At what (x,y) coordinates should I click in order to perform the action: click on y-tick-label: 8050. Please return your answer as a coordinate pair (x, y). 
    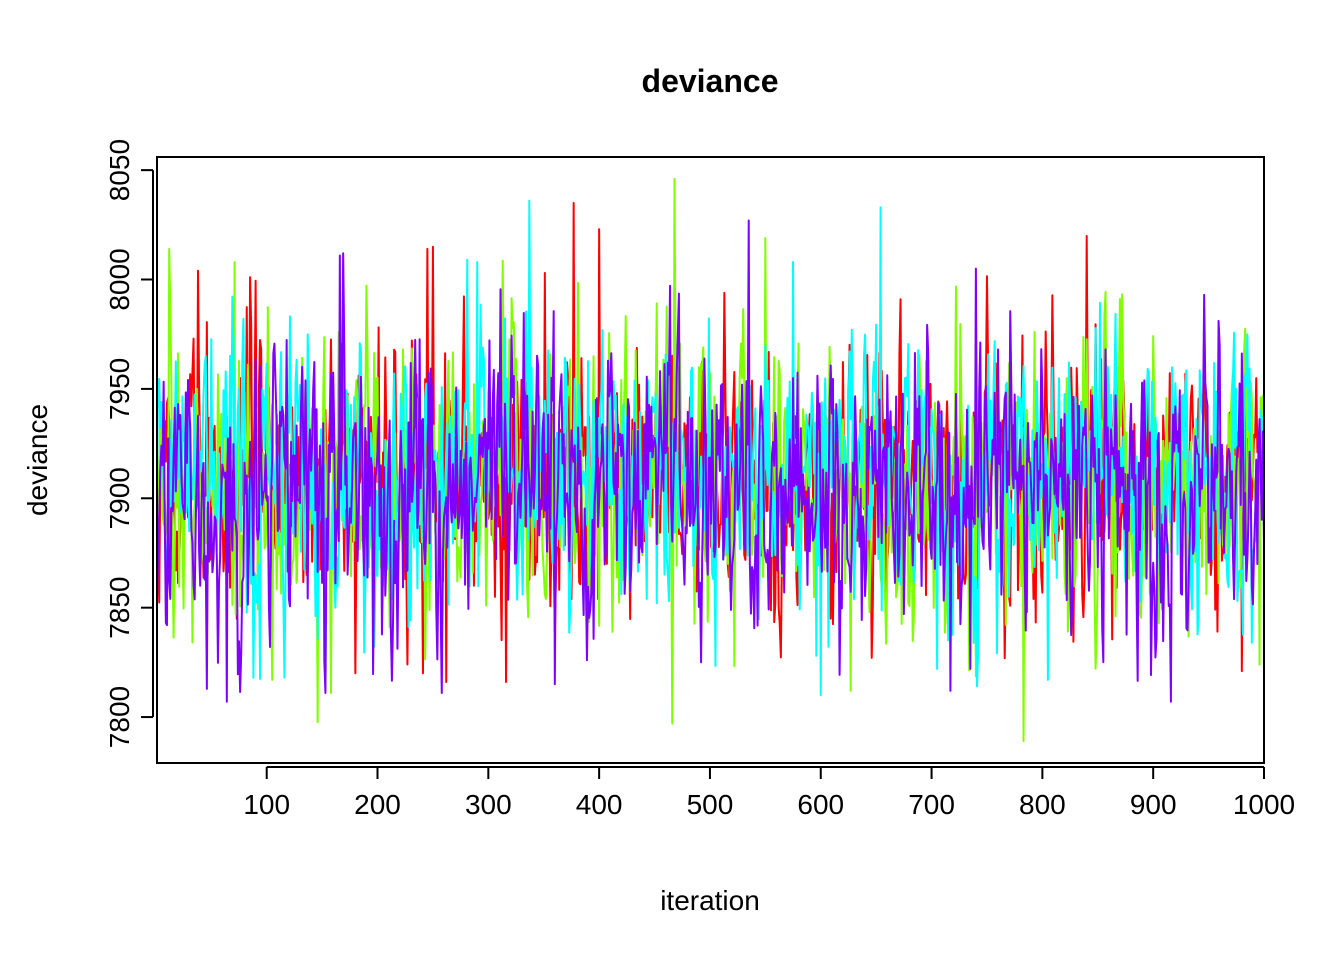
    Looking at the image, I should click on (119, 170).